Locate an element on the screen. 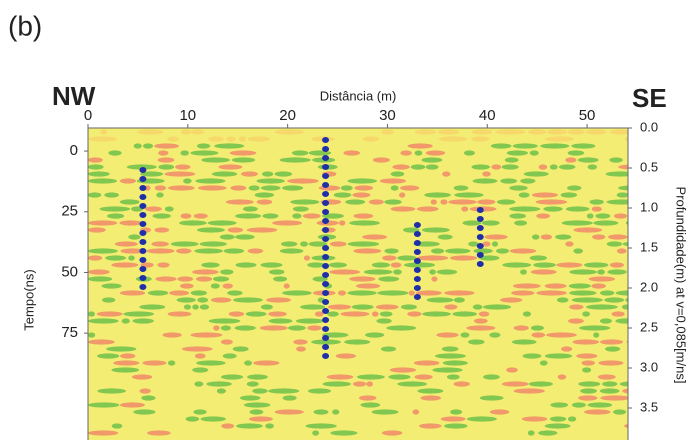 The image size is (694, 440). y-tick-label: 25 is located at coordinates (69, 211).